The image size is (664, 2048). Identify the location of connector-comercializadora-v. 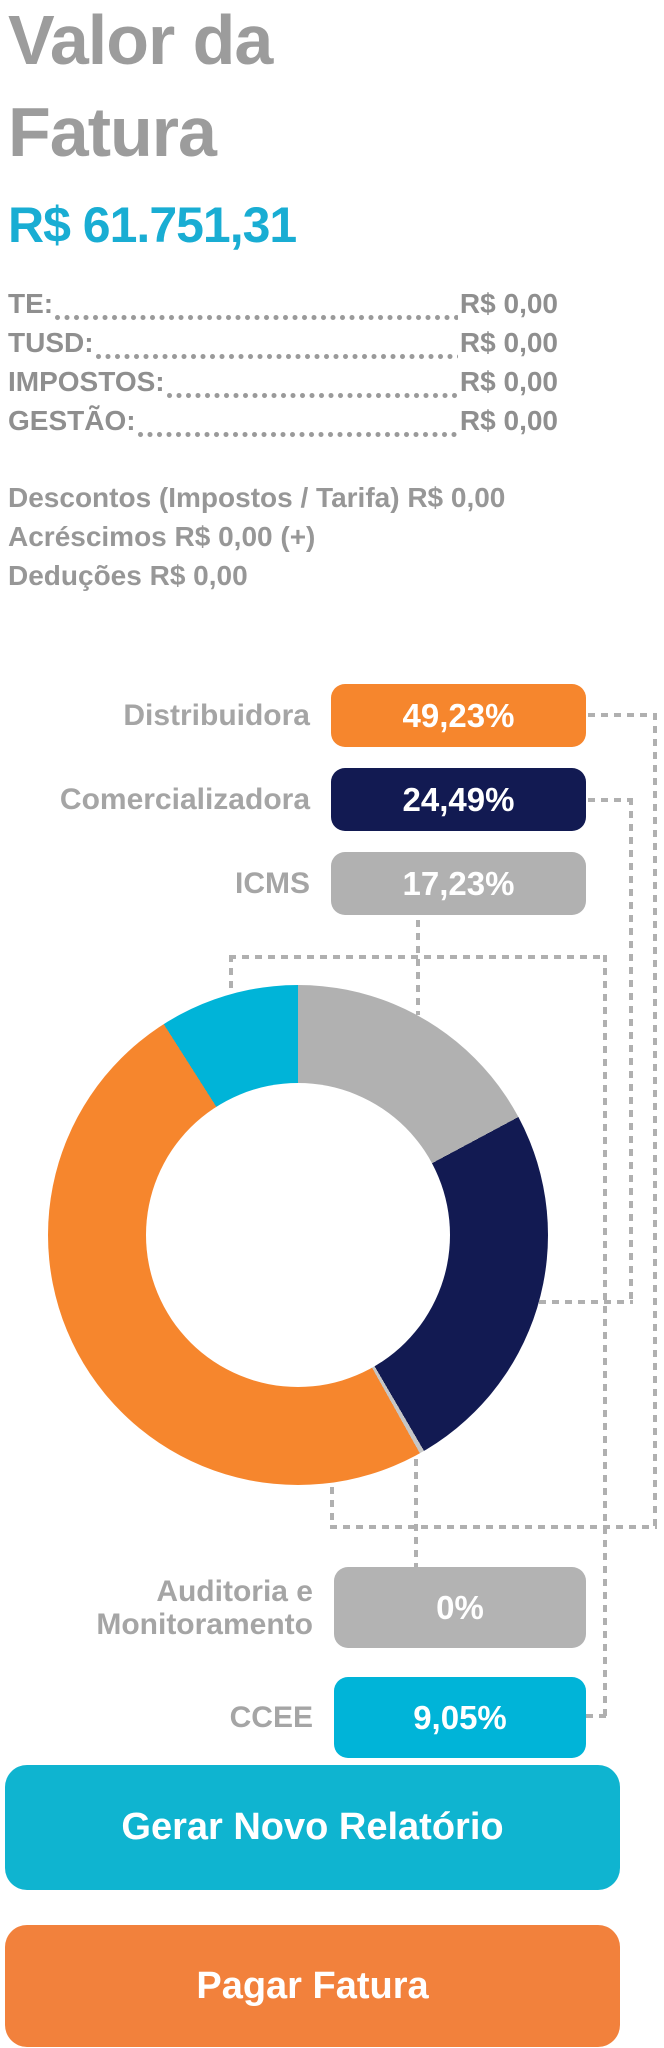
(631, 1050).